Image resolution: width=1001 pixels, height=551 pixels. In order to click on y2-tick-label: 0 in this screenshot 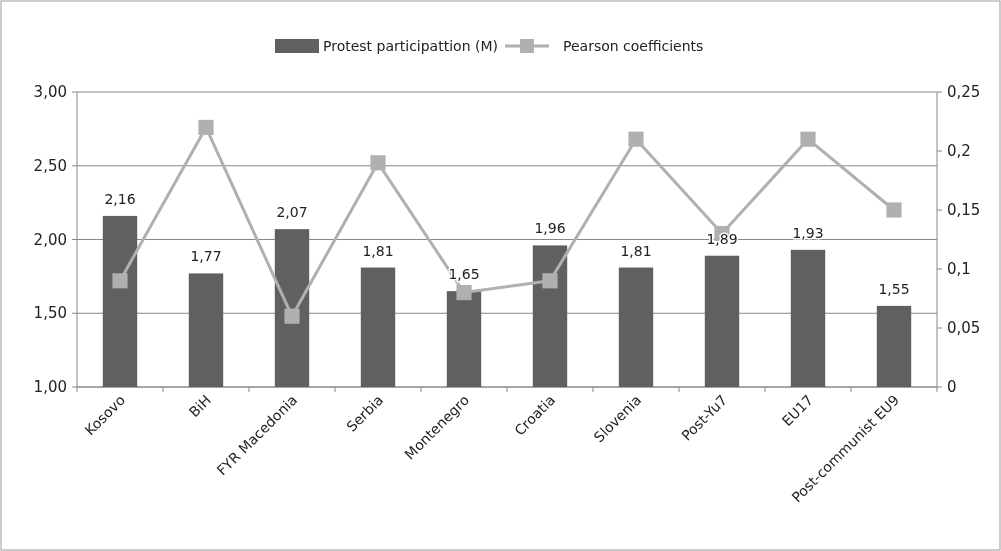, I will do `click(952, 387)`.